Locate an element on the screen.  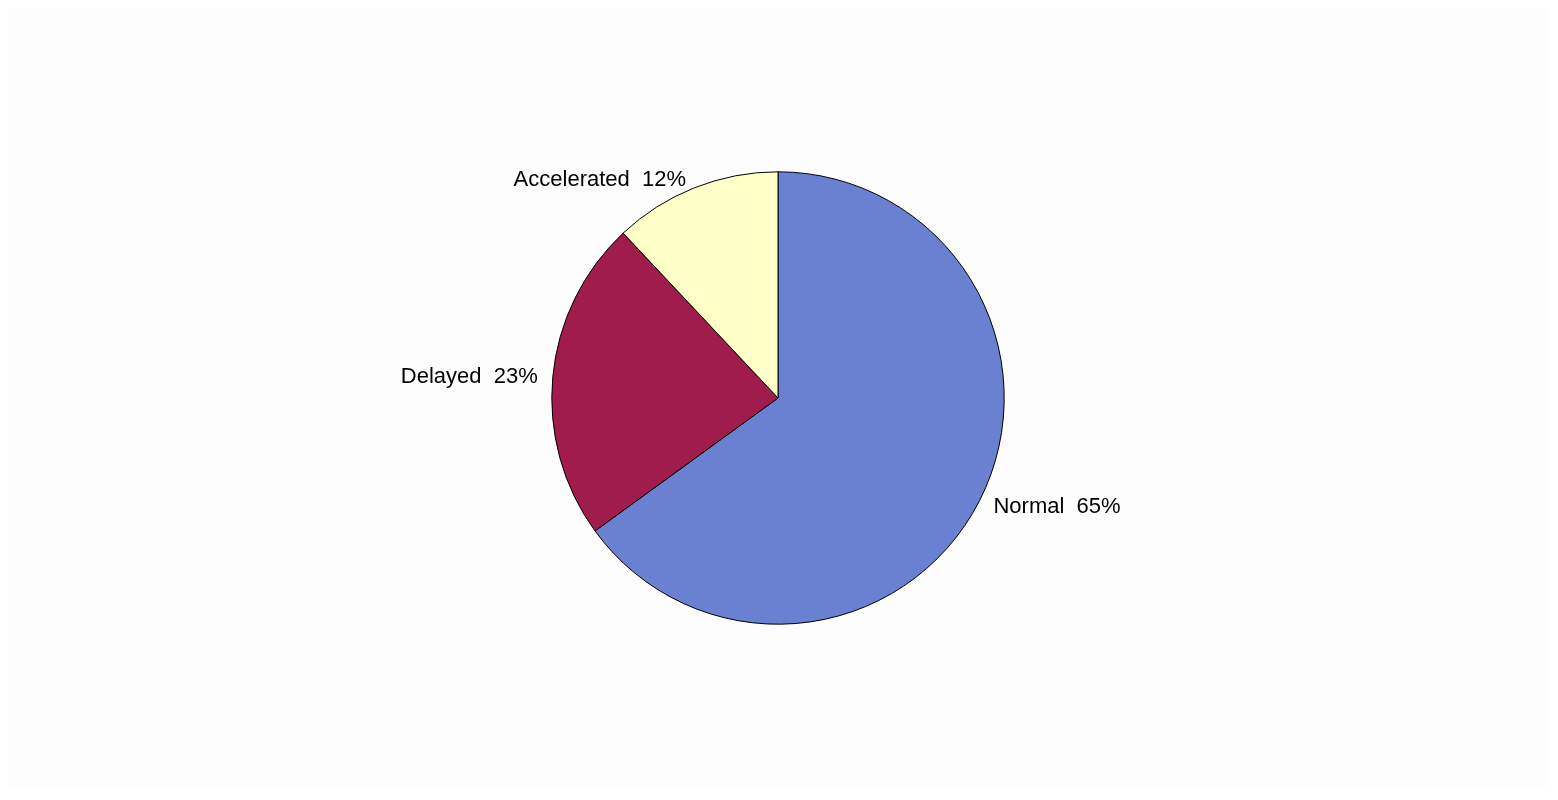
slice-label: Normal 65% is located at coordinates (1057, 505).